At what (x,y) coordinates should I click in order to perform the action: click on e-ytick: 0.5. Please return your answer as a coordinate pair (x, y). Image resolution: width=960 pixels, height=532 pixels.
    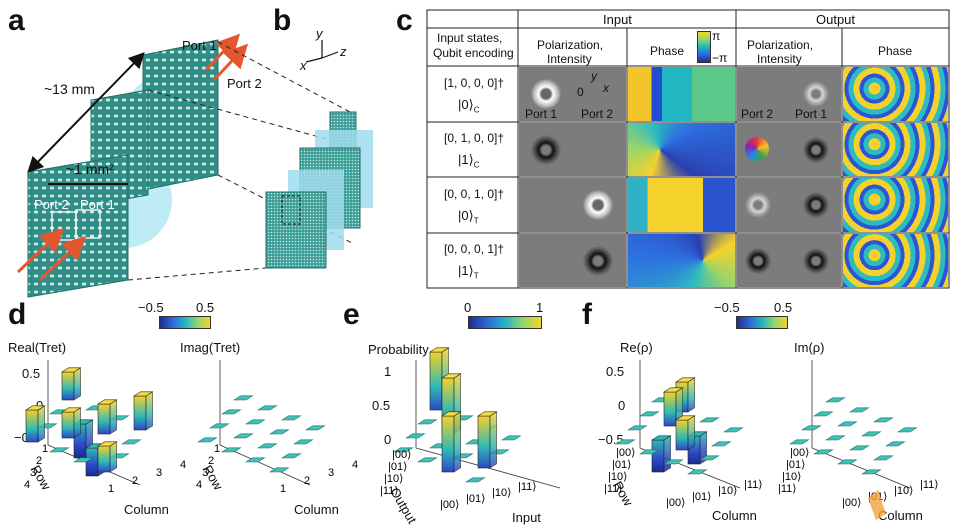
    Looking at the image, I should click on (381, 405).